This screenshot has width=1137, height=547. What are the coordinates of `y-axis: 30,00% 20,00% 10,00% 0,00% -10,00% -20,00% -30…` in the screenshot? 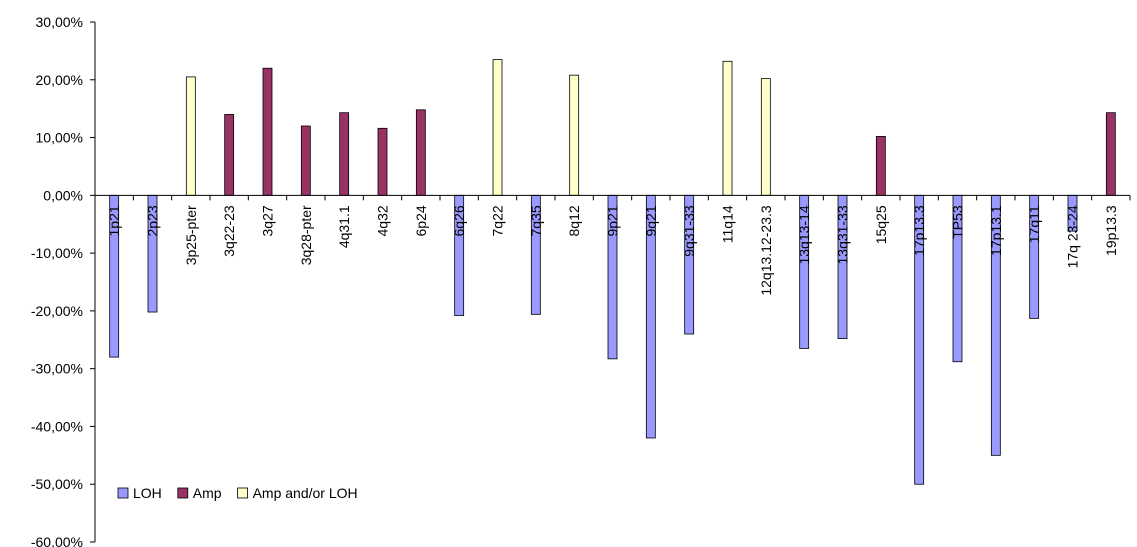 It's located at (63, 280).